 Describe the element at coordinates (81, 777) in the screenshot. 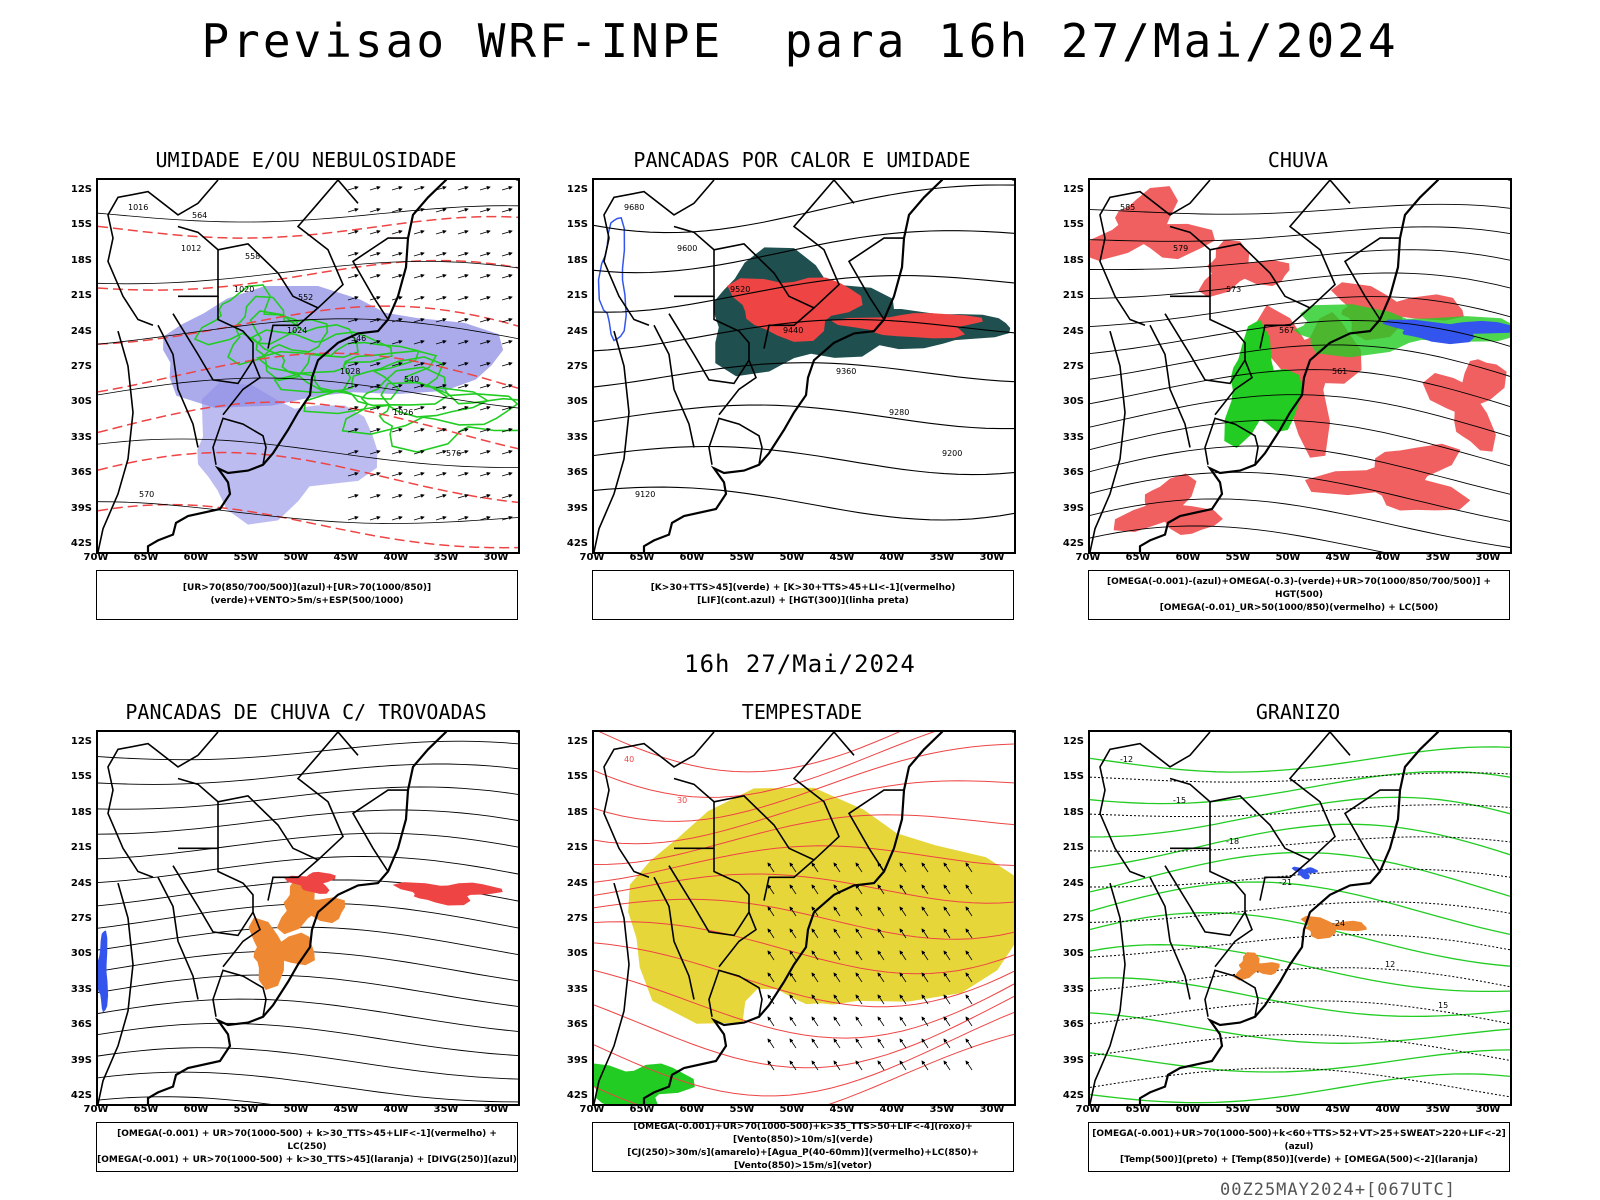

I see `lat-tick-label: 15S` at that location.